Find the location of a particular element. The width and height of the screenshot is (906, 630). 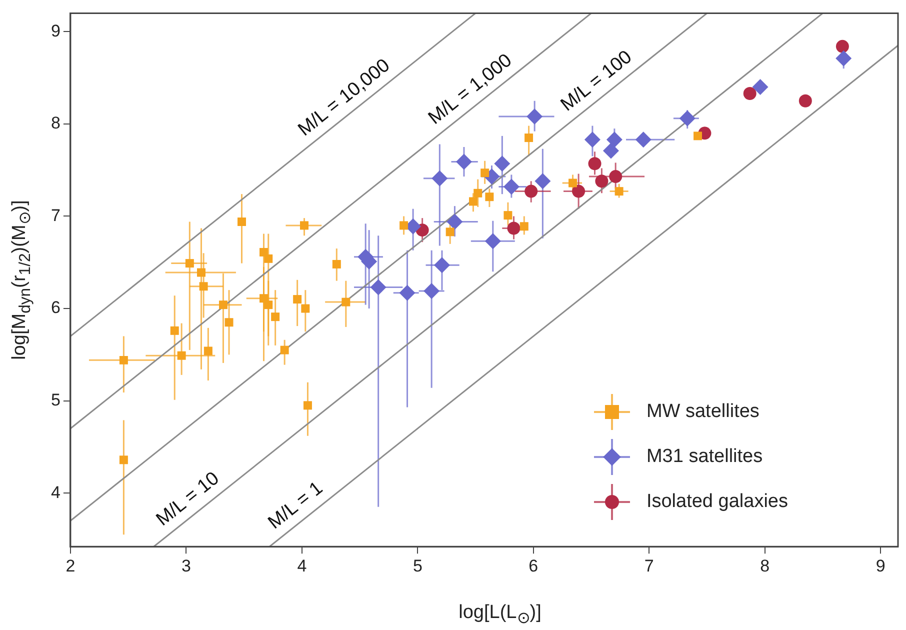

y-tick-label: 4 is located at coordinates (55, 492).